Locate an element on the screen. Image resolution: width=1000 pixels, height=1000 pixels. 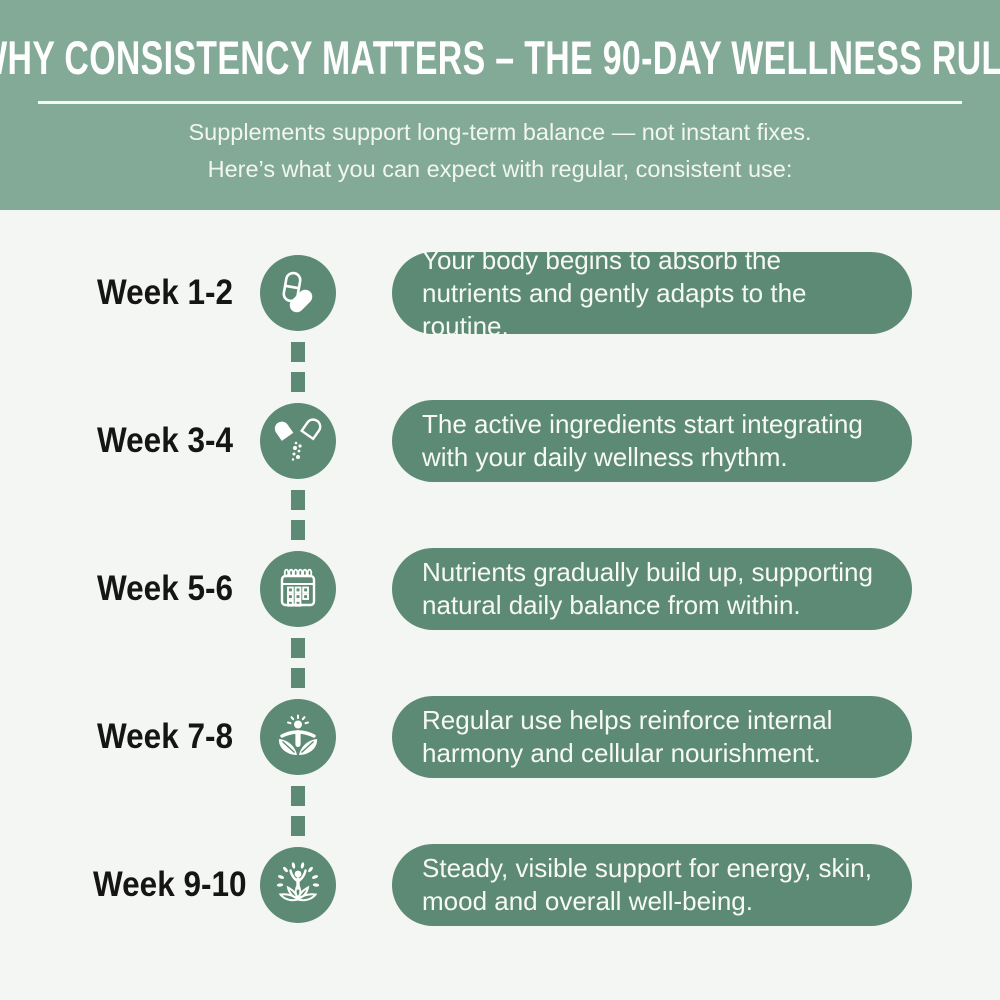
week-label-4: Week 7-8 is located at coordinates (164, 736).